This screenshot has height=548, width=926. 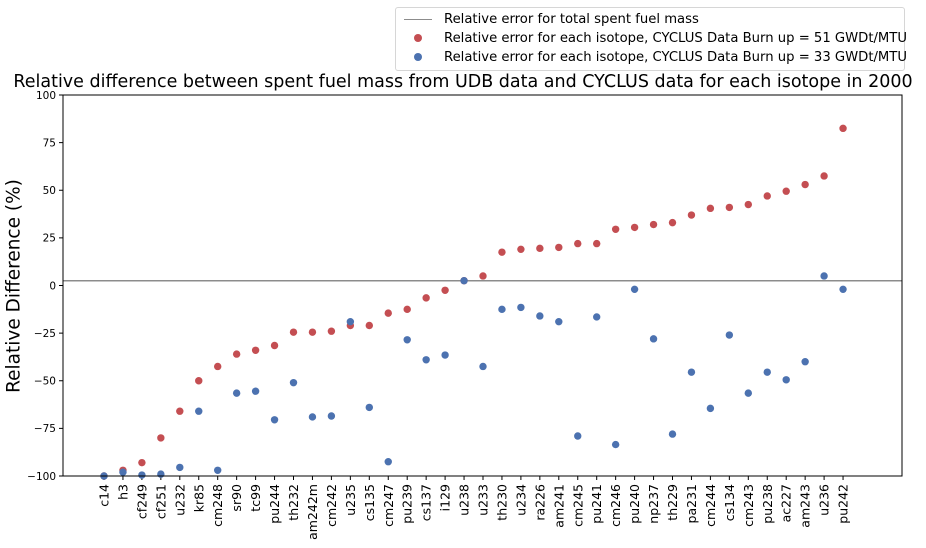 What do you see at coordinates (710, 505) in the screenshot?
I see `x-tick-label-cm244: cm244` at bounding box center [710, 505].